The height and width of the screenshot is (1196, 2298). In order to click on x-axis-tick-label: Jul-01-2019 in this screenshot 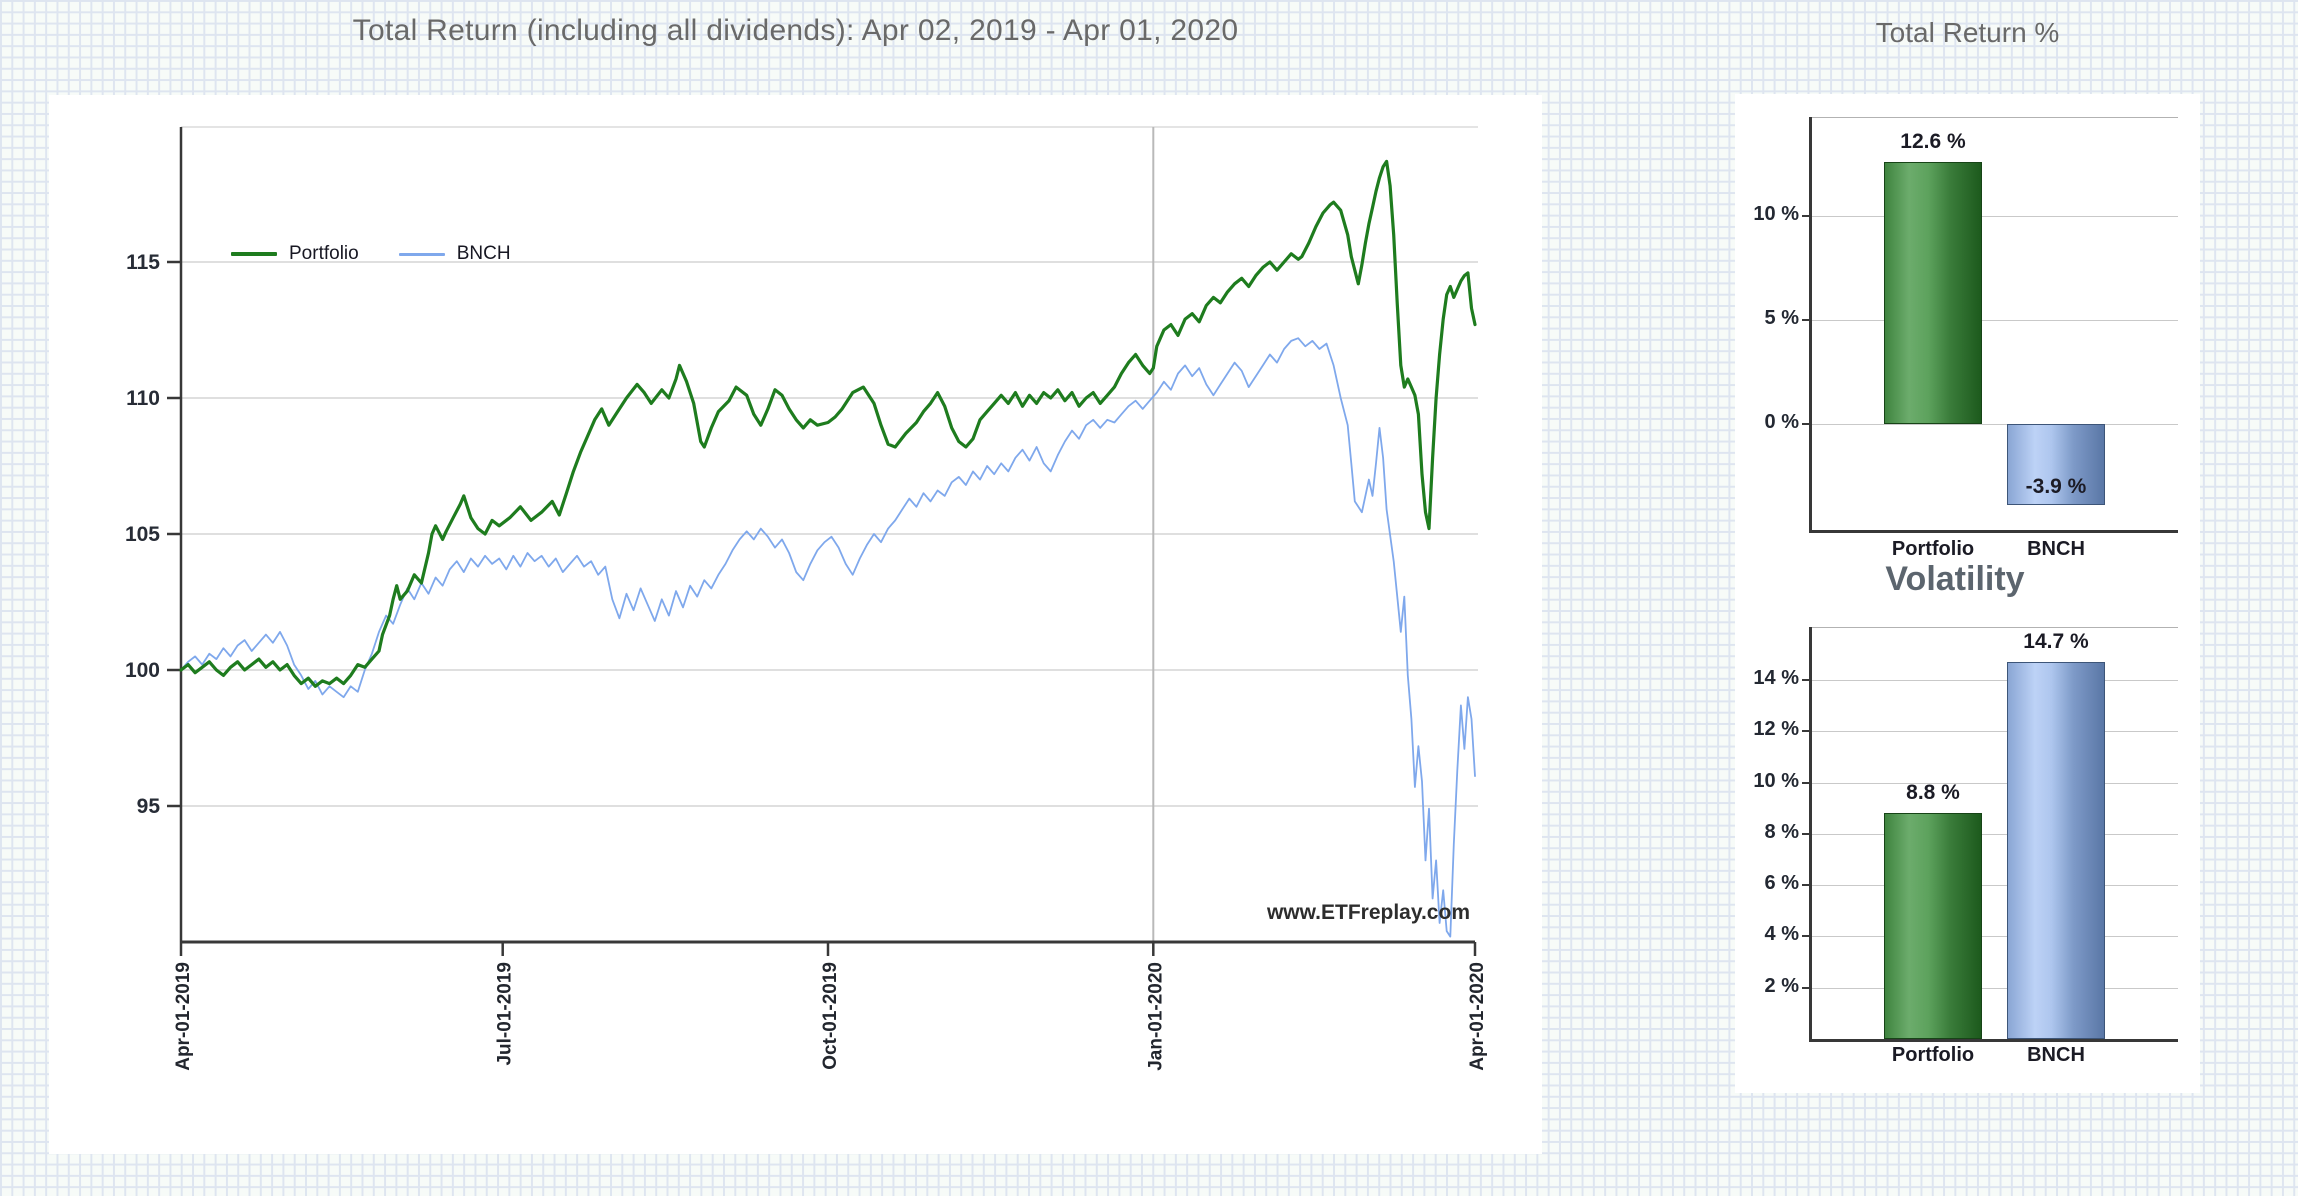, I will do `click(505, 1014)`.